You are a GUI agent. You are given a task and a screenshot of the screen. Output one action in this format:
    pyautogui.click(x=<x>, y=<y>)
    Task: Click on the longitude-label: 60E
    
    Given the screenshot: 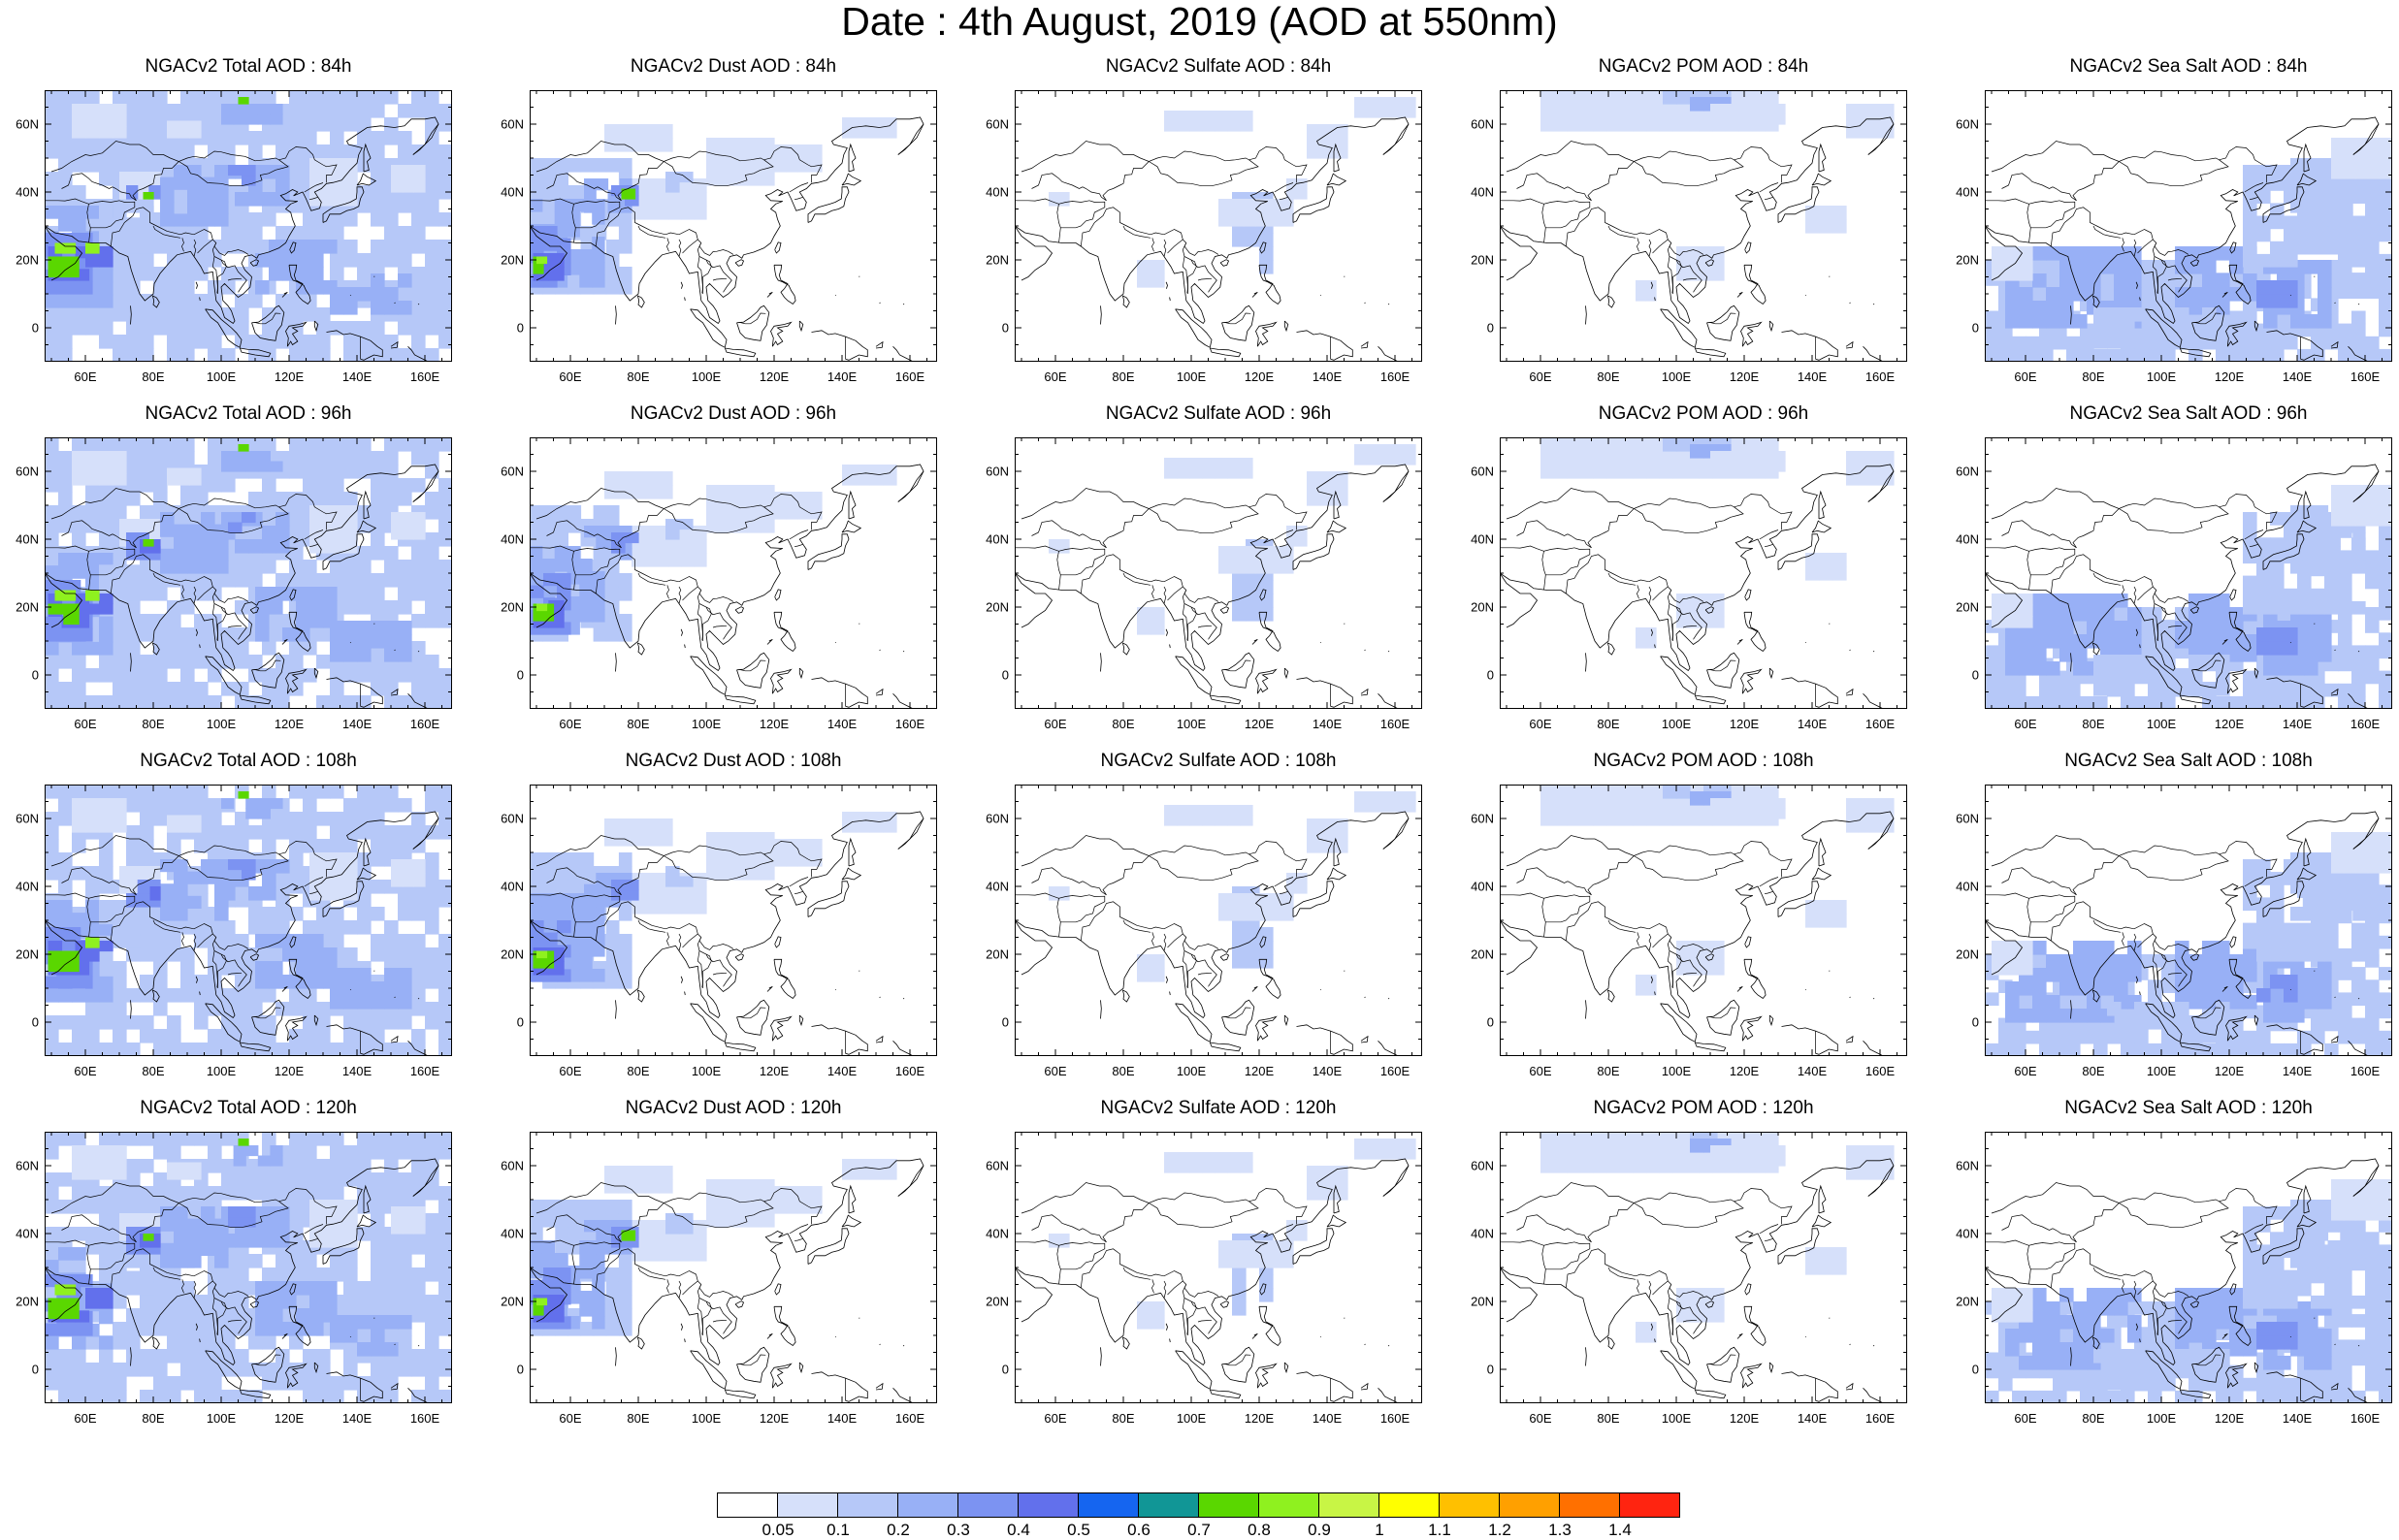 What is the action you would take?
    pyautogui.click(x=1055, y=724)
    